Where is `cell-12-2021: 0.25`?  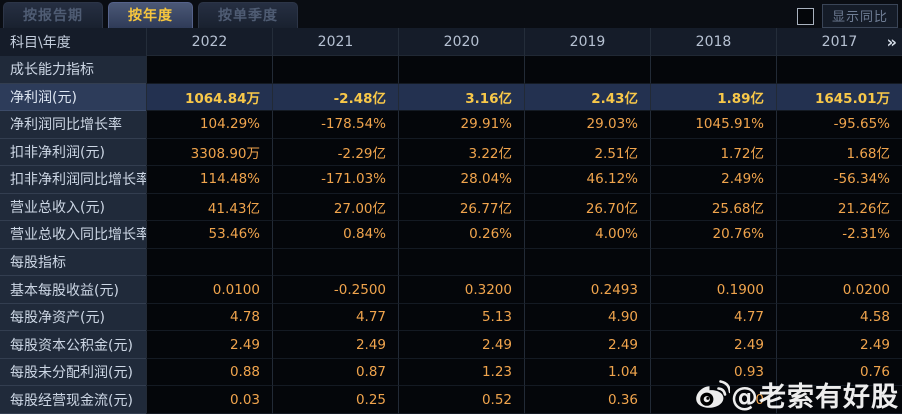
cell-12-2021: 0.25 is located at coordinates (335, 400).